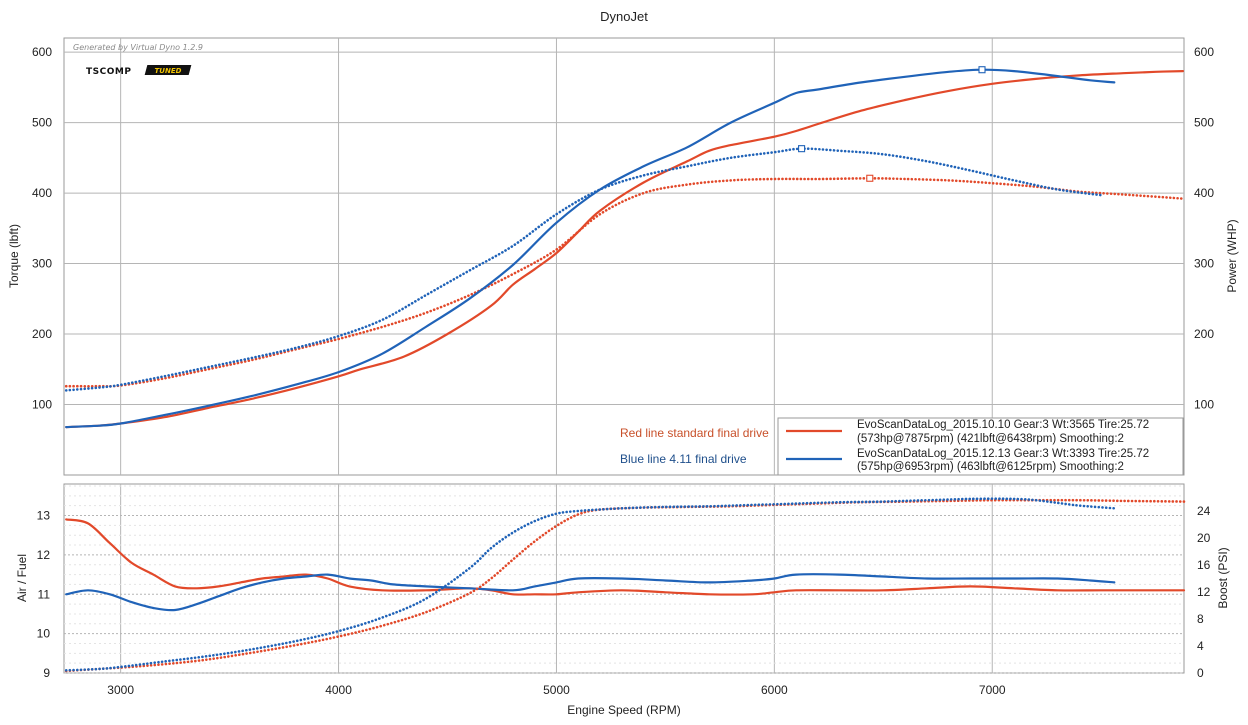 Image resolution: width=1248 pixels, height=725 pixels. Describe the element at coordinates (139, 71) in the screenshot. I see `tscomp-logo: TSCOMP TUNED` at that location.